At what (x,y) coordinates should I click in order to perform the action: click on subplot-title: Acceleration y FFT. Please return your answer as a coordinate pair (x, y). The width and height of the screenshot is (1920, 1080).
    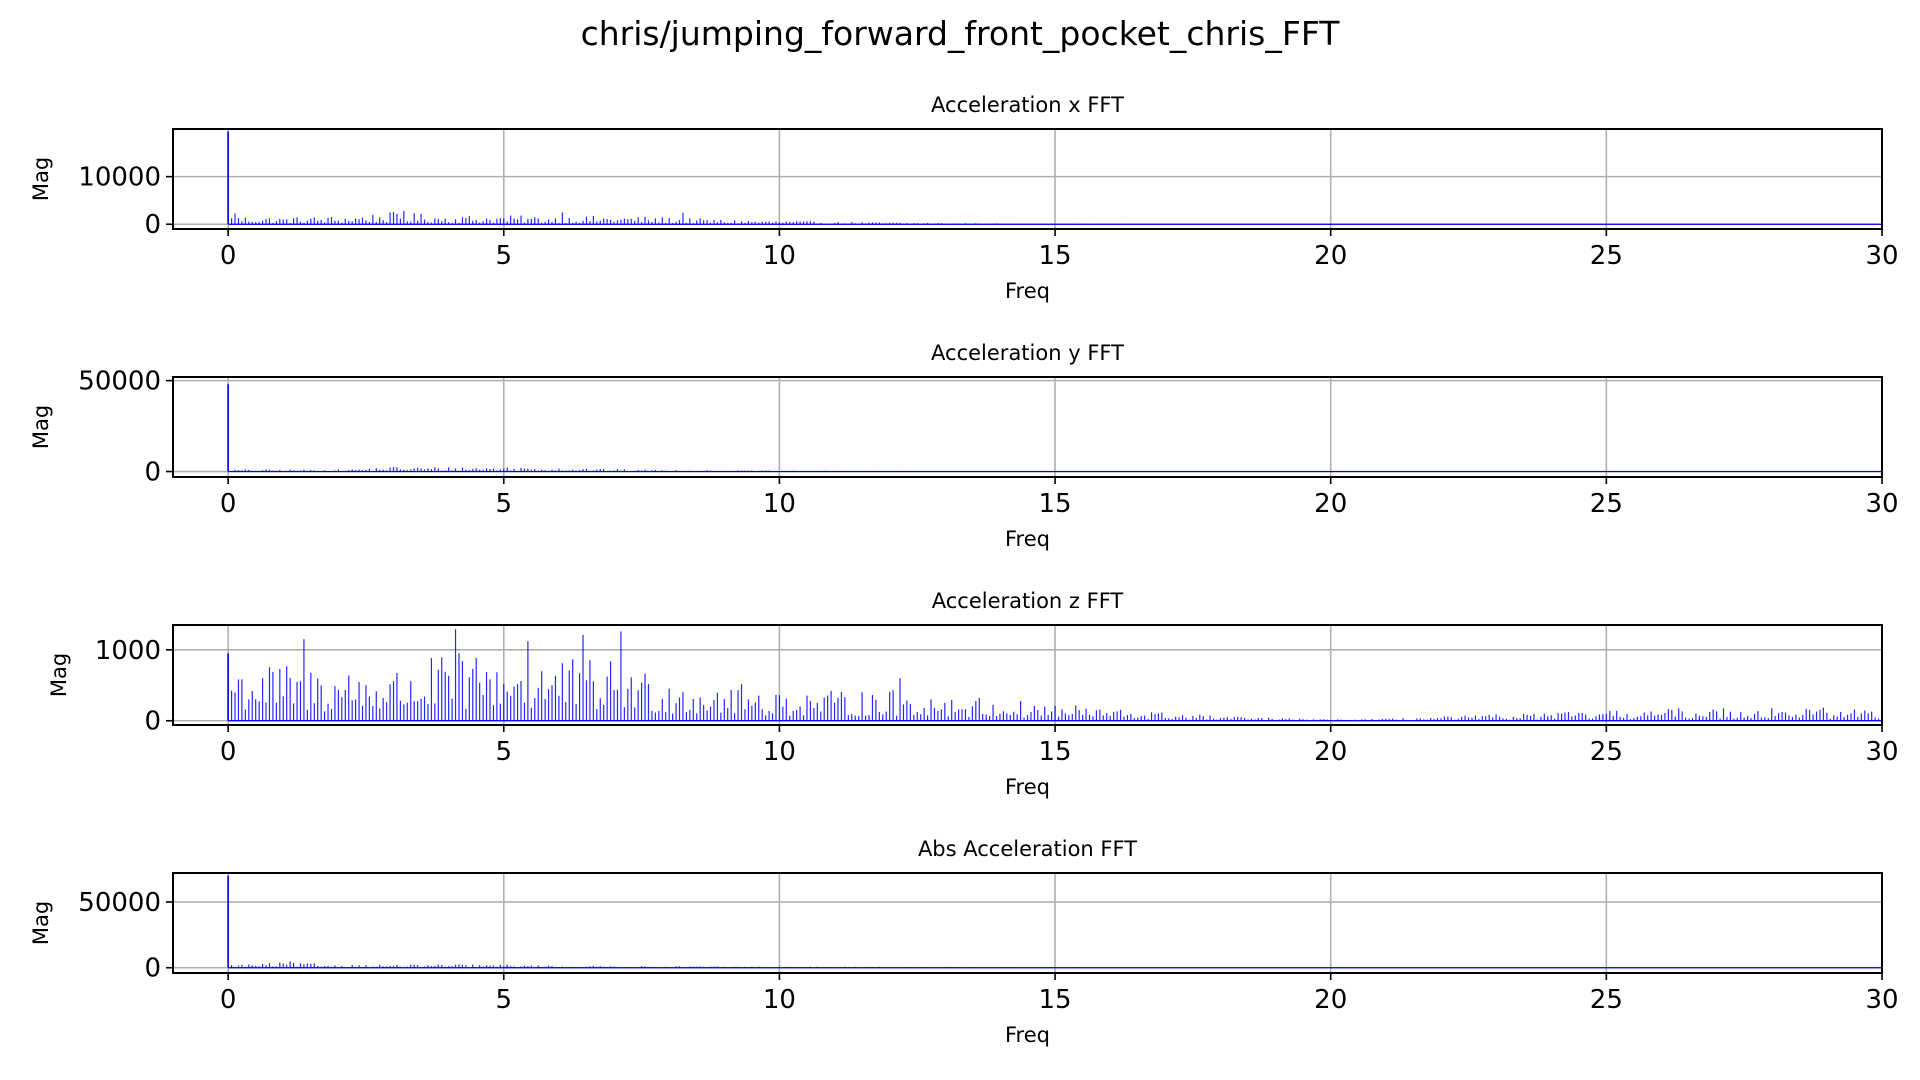
    Looking at the image, I should click on (1027, 353).